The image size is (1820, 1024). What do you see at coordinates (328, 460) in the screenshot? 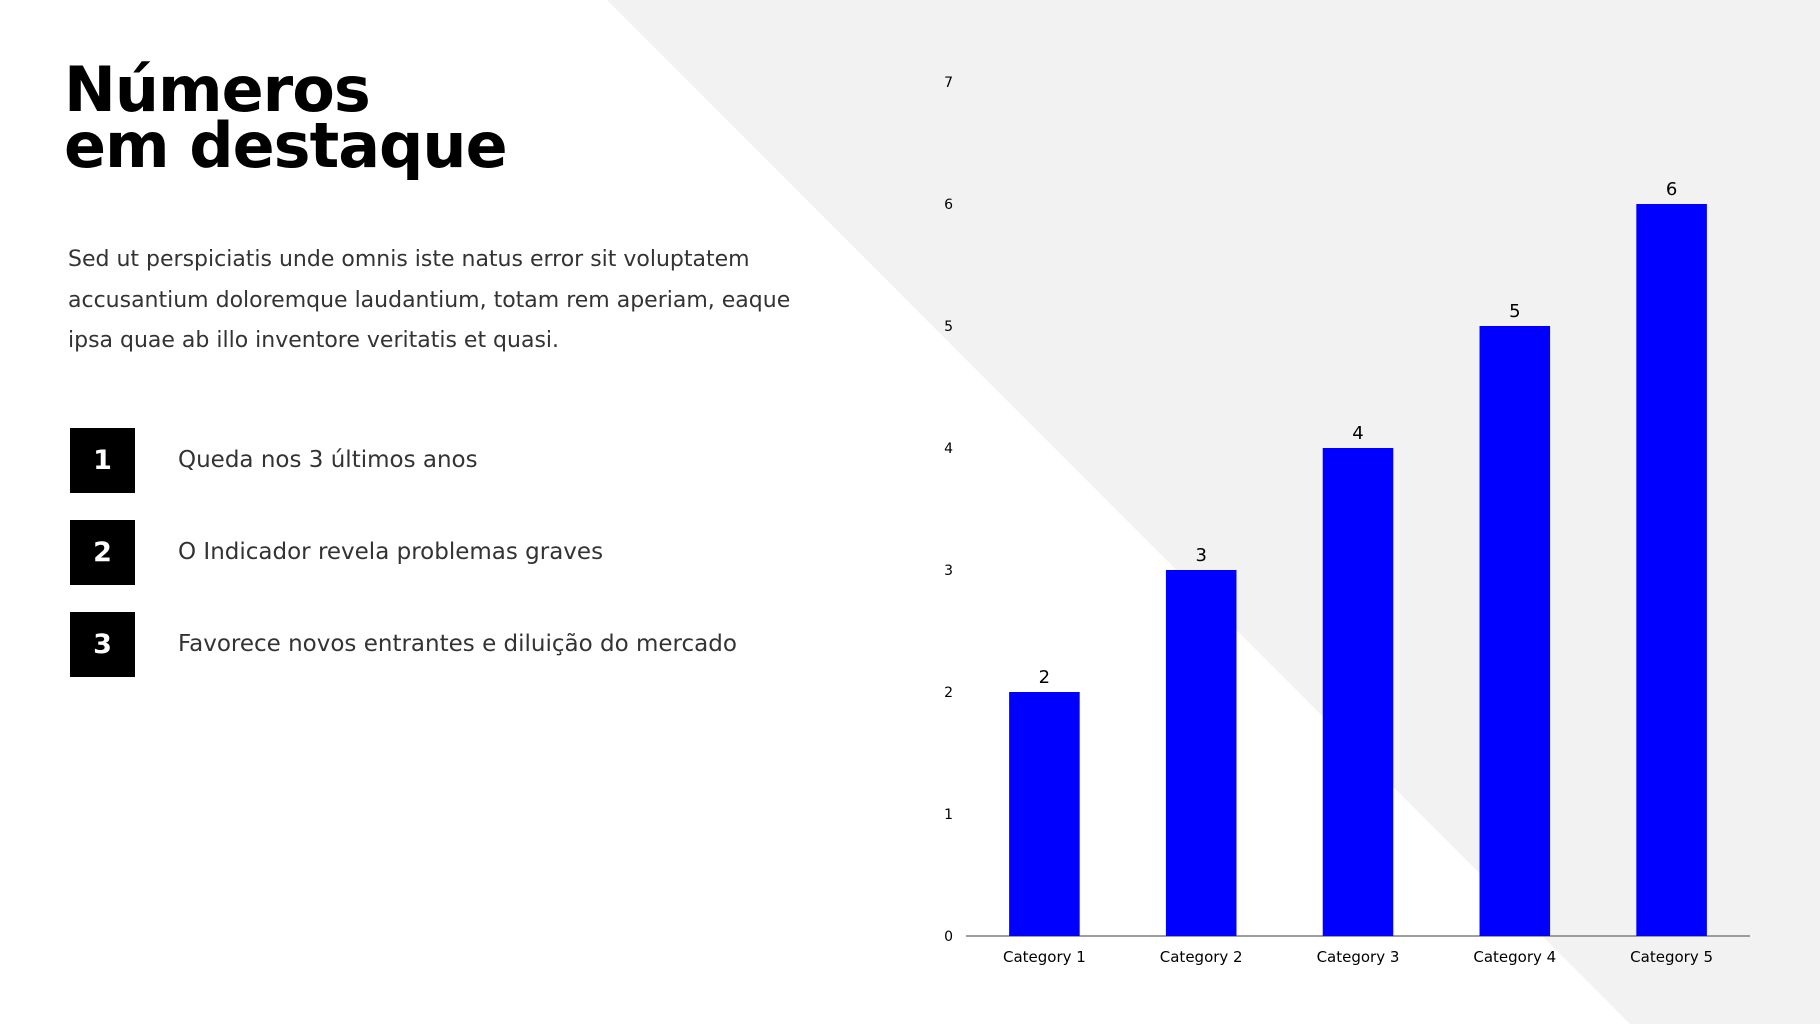
I see `list-item-text: Queda nos 3 últimos anos` at bounding box center [328, 460].